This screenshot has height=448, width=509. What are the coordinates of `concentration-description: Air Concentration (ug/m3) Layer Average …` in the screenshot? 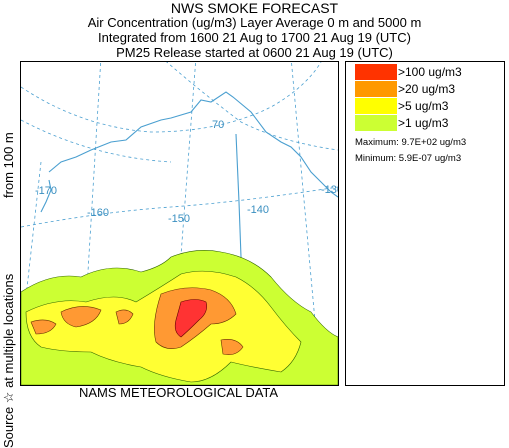 It's located at (254, 22).